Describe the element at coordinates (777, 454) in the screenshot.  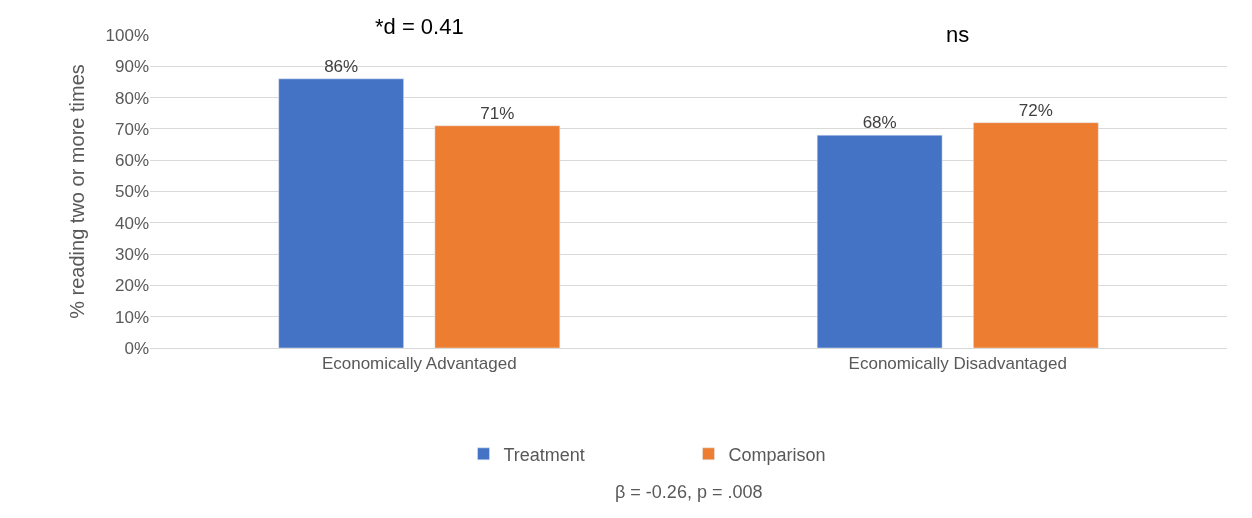
I see `legend-label: Comparison` at that location.